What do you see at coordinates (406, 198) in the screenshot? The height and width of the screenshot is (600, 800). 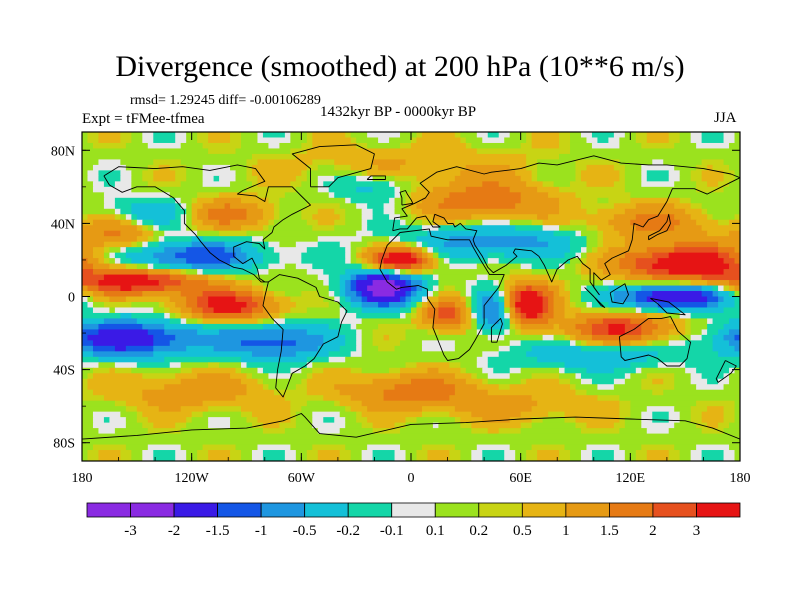 I see `coastline-great-britain` at bounding box center [406, 198].